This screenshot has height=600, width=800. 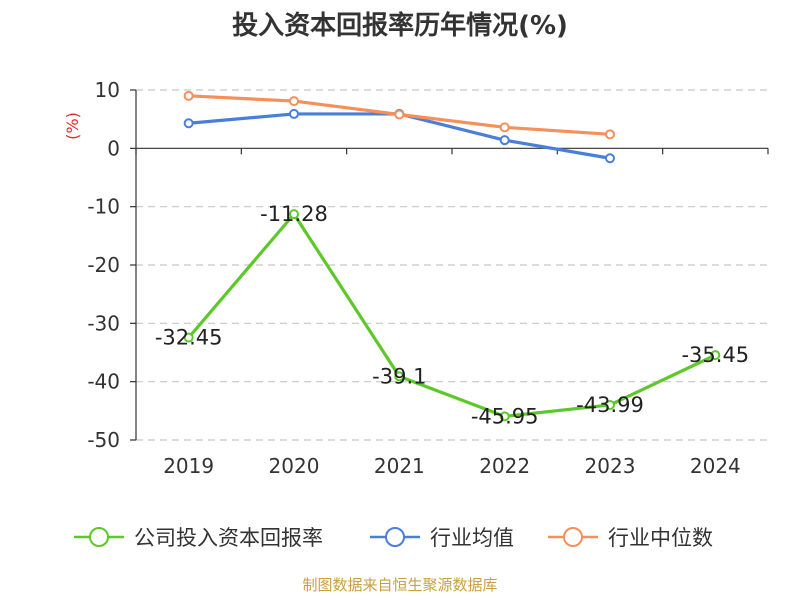 I want to click on chart-title: 投入资本回报率历年情况(%), so click(x=400, y=25).